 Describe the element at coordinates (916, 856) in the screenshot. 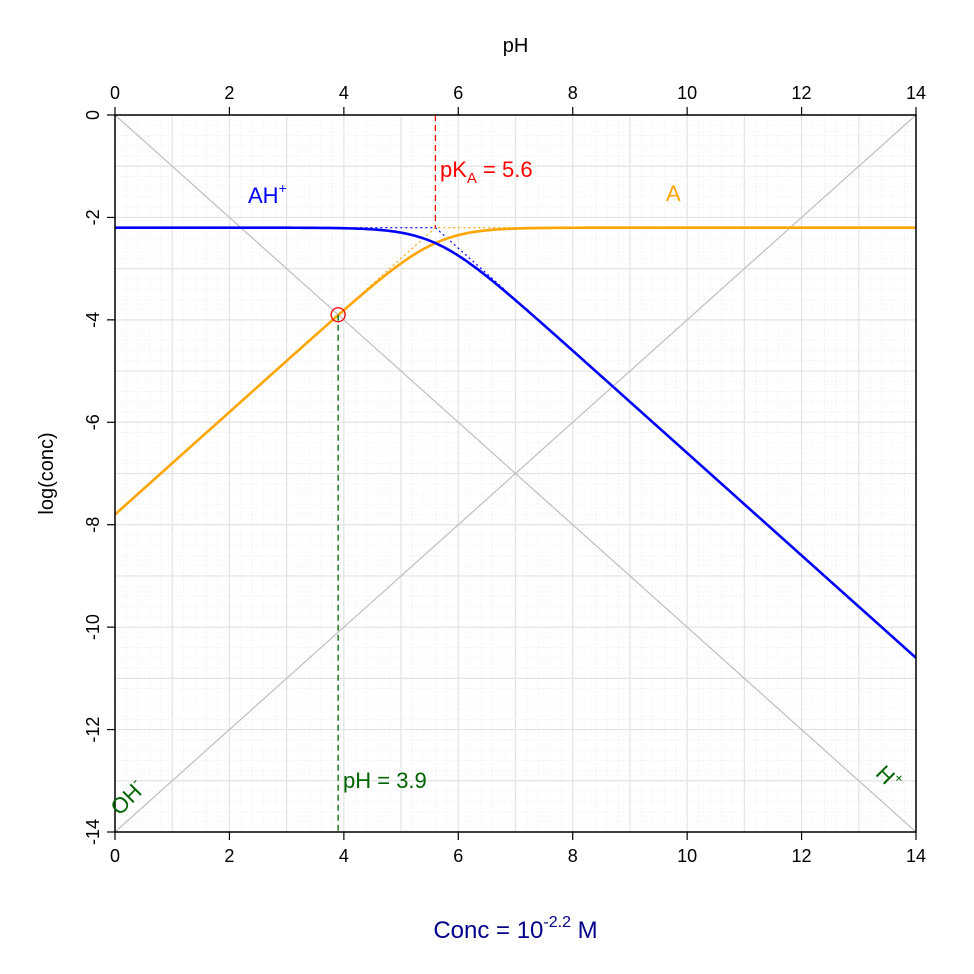

I see `x-tick-label-bottom: 14` at that location.